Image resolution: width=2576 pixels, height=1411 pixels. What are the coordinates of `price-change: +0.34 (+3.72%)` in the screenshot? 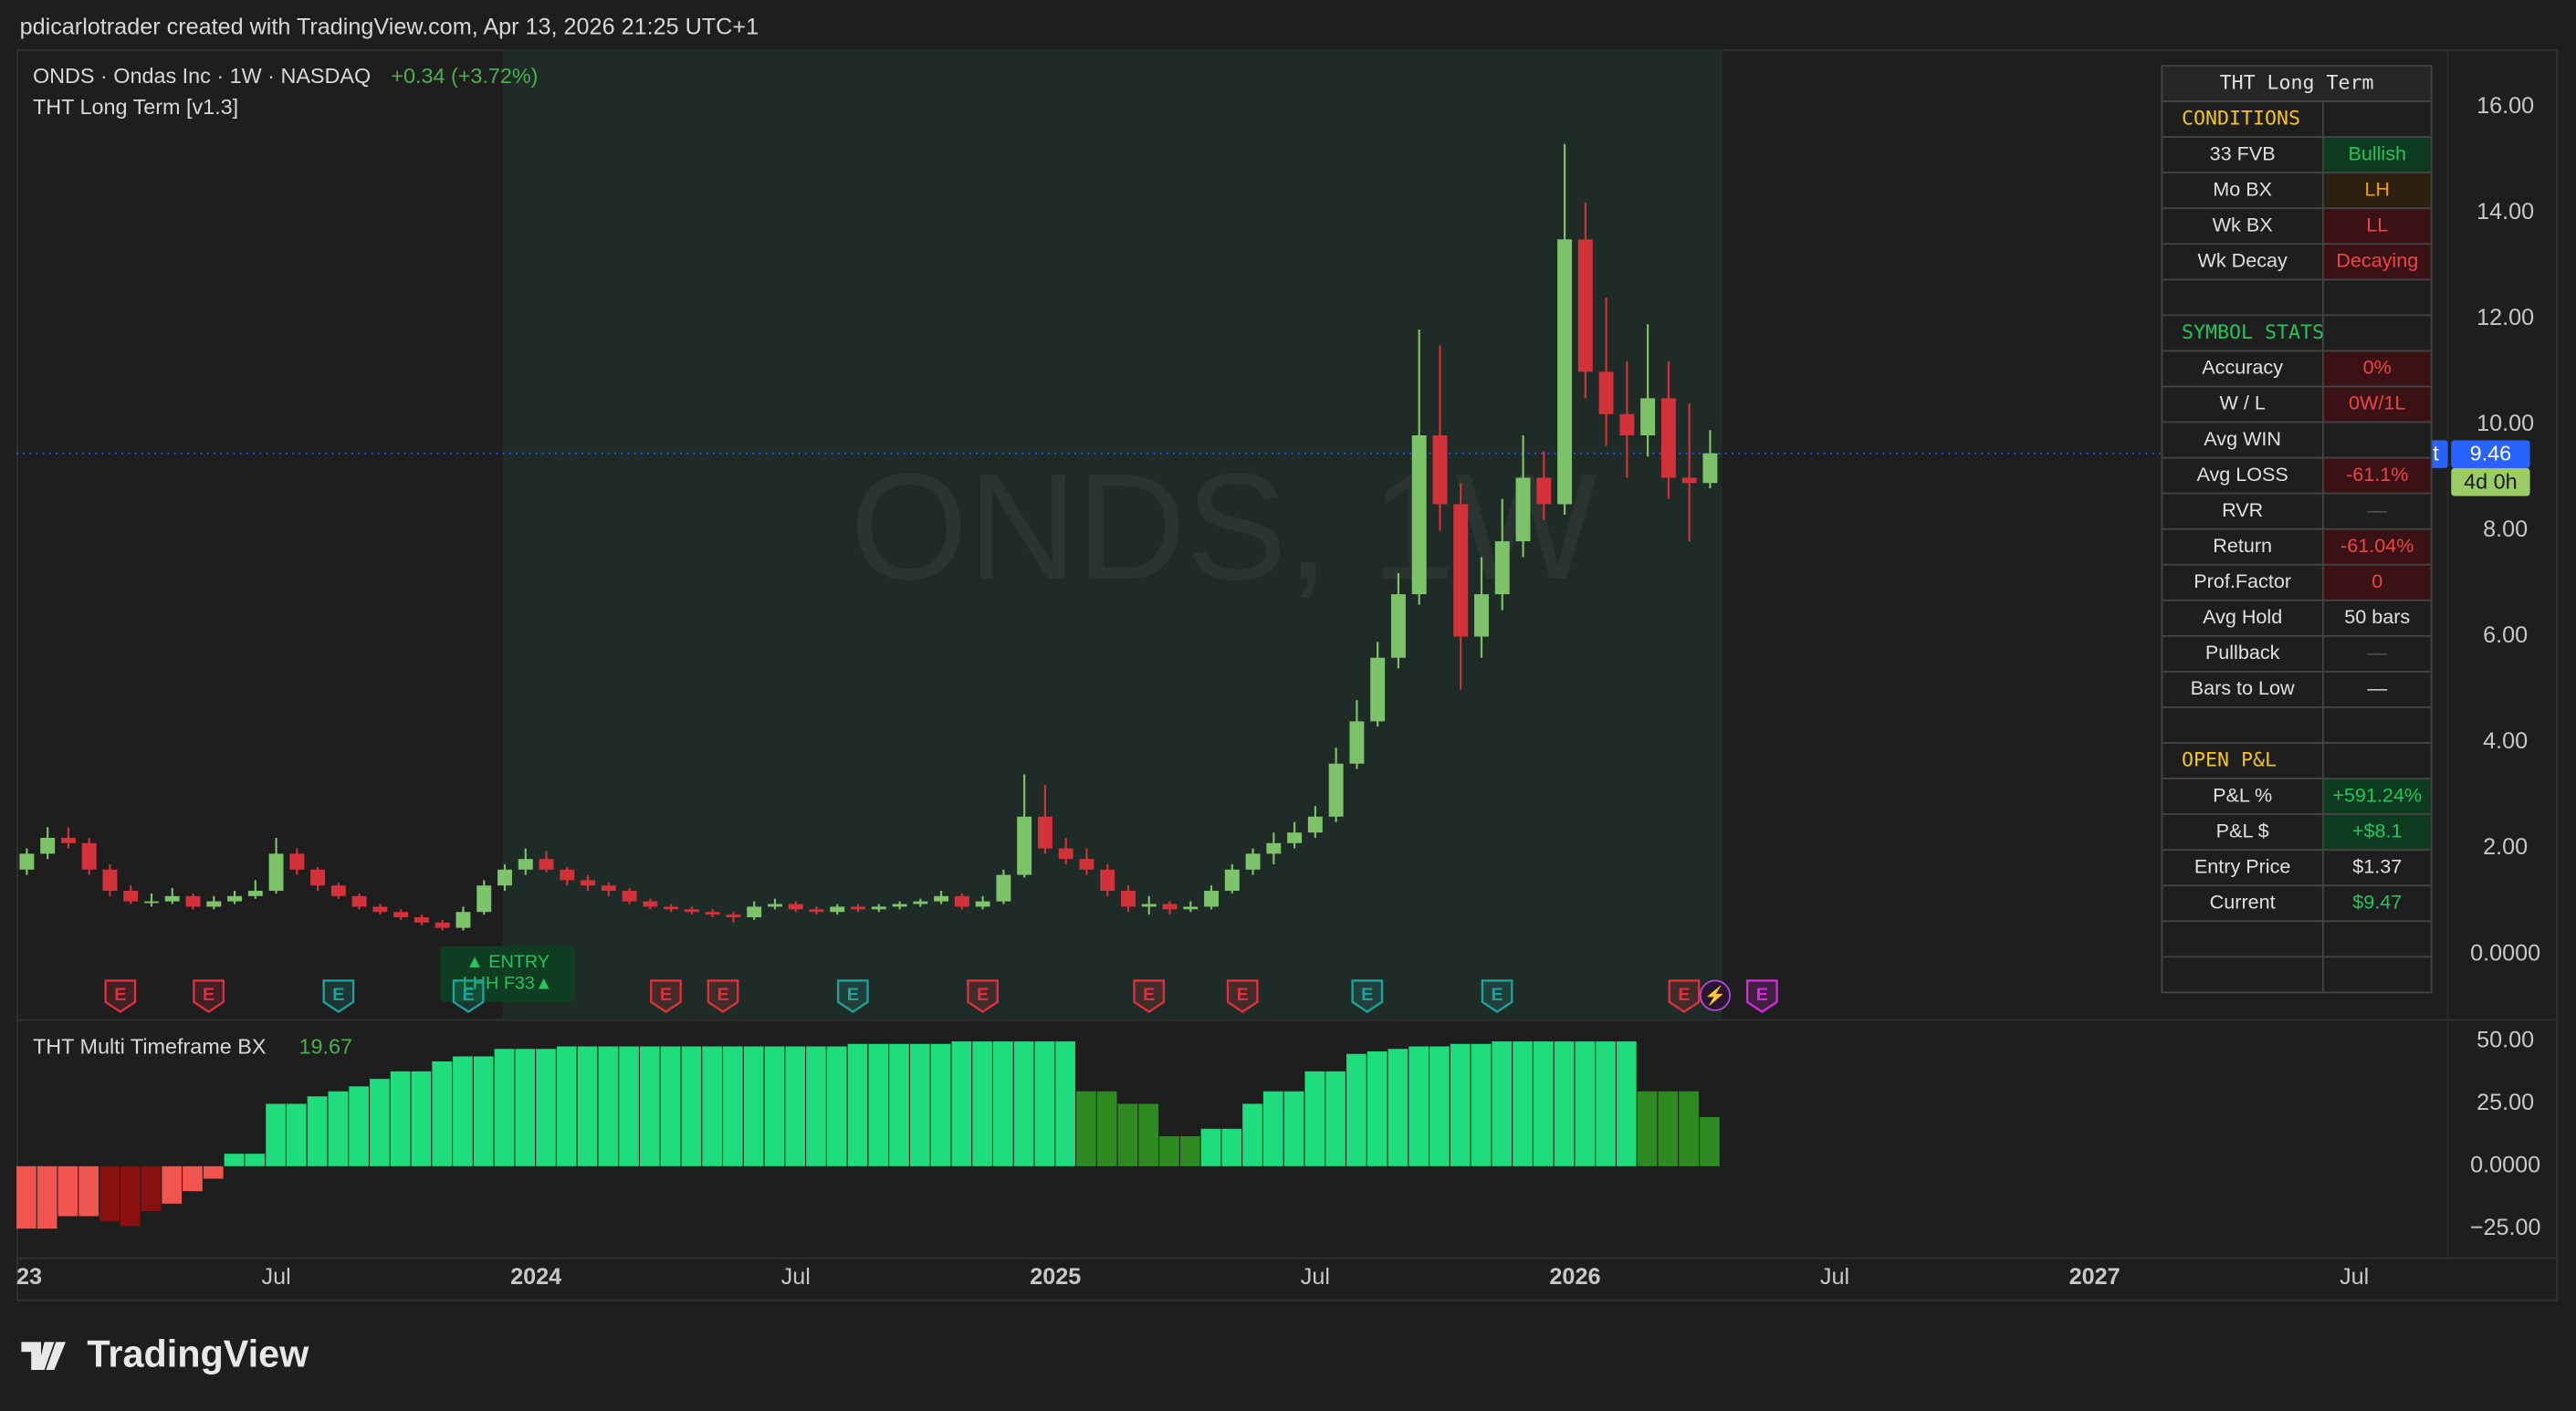 It's located at (464, 76).